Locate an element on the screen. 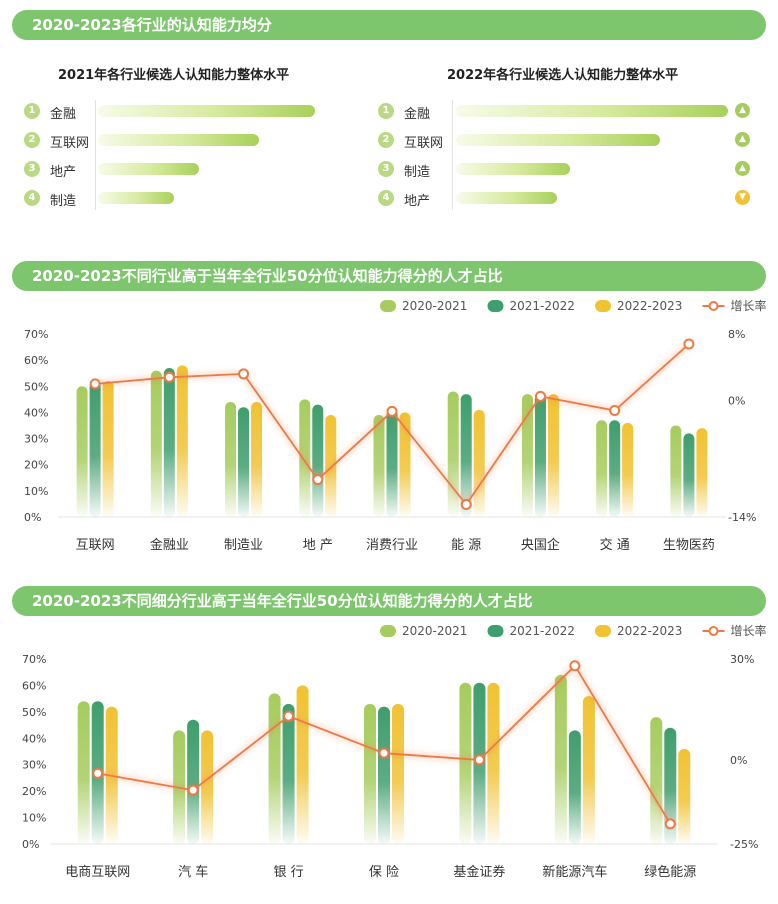  rank-label: 互联网 is located at coordinates (424, 143).